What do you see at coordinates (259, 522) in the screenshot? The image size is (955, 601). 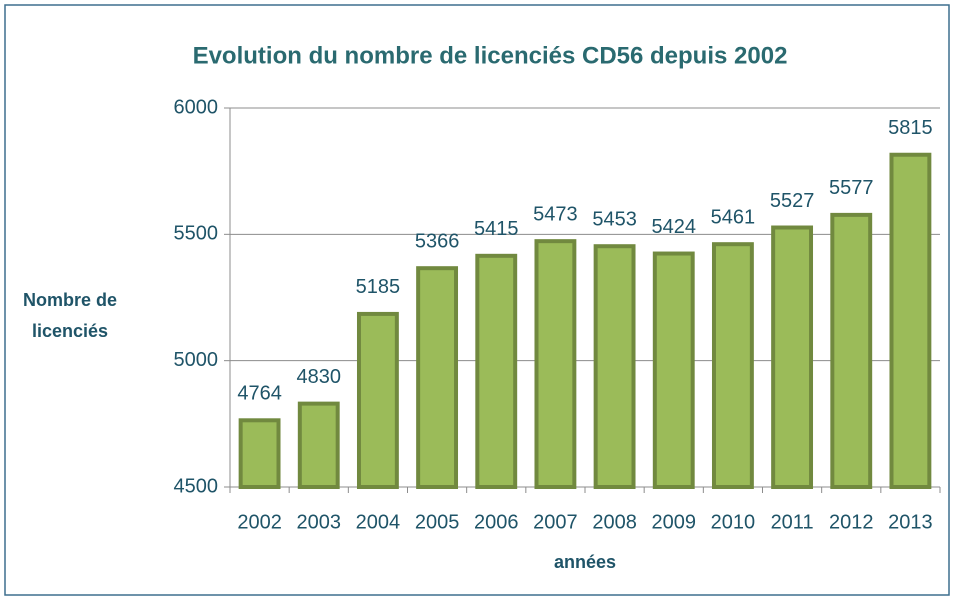 I see `x-tick-label: 2002` at bounding box center [259, 522].